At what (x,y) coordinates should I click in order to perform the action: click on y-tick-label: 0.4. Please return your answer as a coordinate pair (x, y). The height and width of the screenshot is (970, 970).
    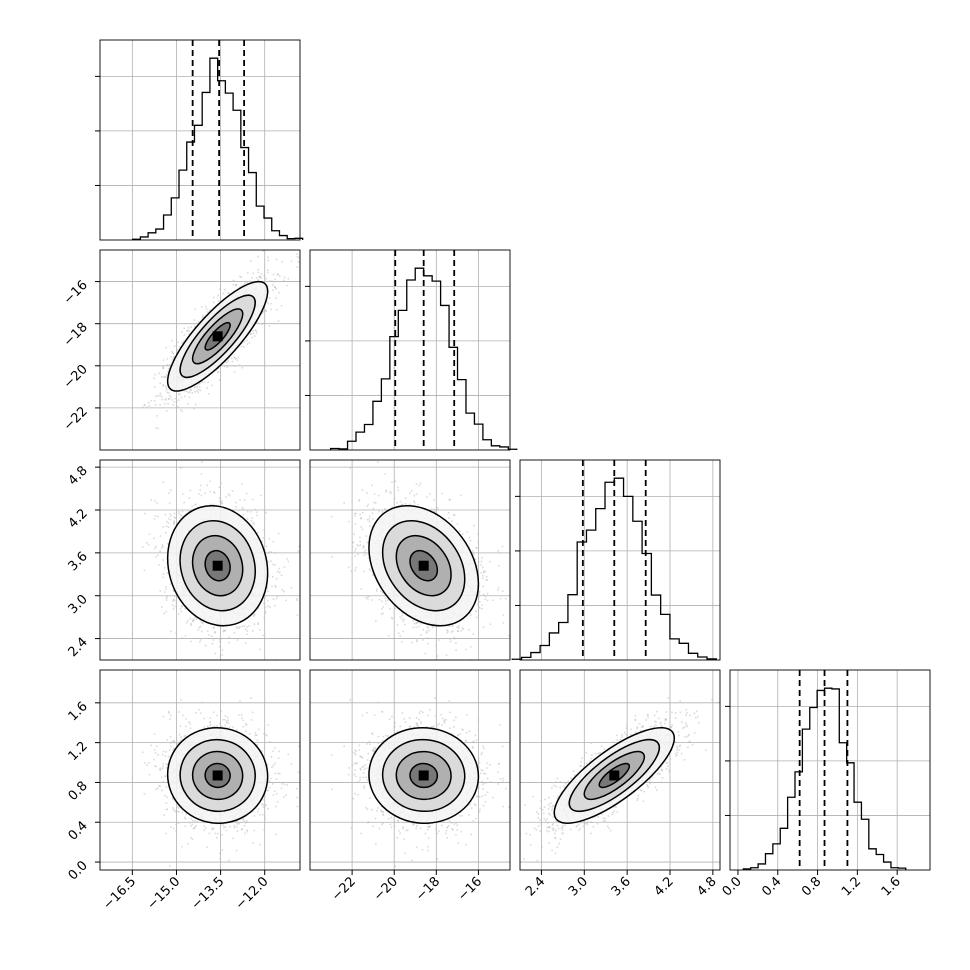
    Looking at the image, I should click on (78, 830).